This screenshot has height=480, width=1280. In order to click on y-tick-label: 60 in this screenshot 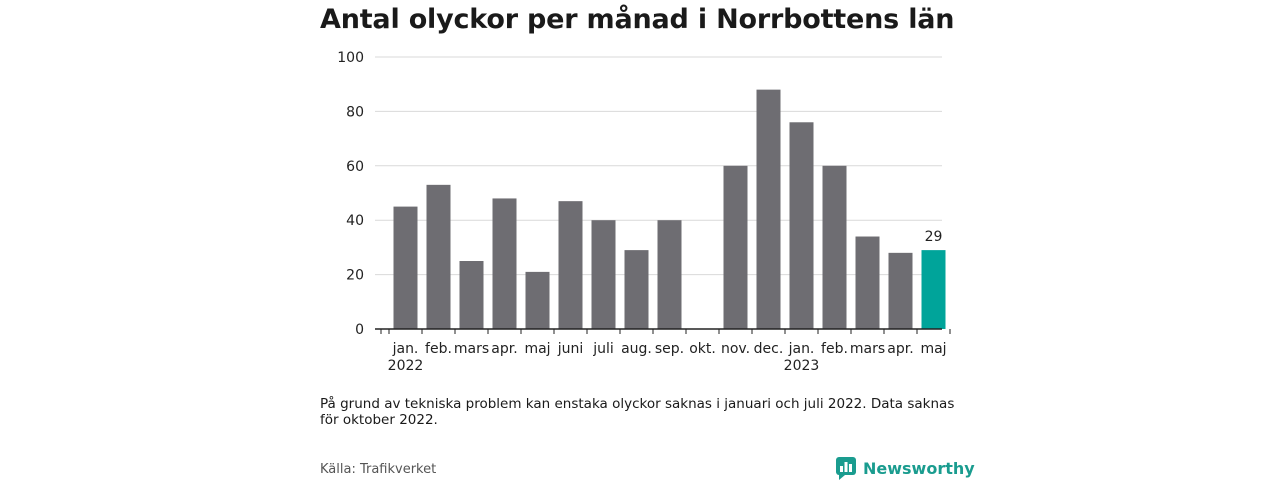, I will do `click(355, 167)`.